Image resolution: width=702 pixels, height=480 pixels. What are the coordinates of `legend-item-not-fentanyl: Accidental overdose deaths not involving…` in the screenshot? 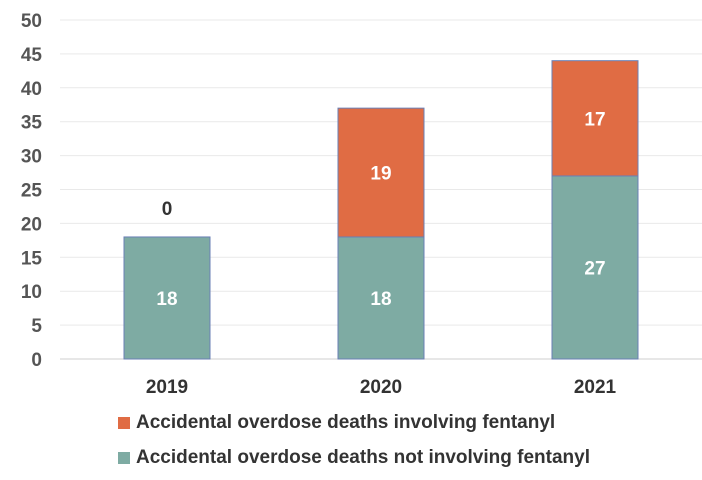 It's located at (354, 458).